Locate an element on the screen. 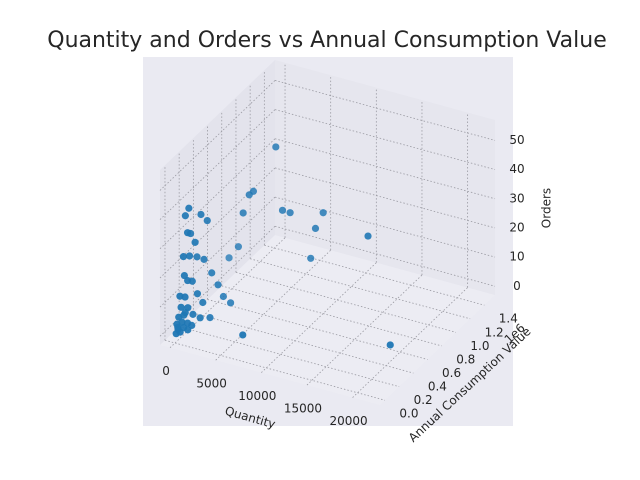 The image size is (640, 480). y-tick-label: 1.4 is located at coordinates (508, 319).